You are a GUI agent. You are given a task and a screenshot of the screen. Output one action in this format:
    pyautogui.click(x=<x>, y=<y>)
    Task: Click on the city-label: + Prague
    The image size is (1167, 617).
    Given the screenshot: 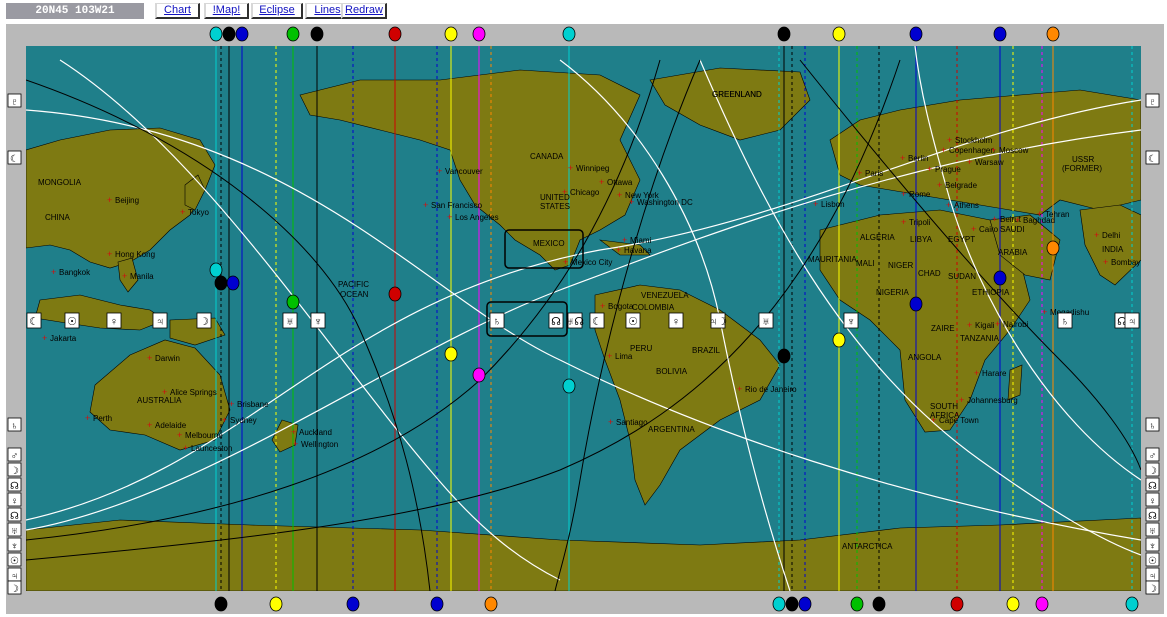 What is the action you would take?
    pyautogui.click(x=944, y=169)
    